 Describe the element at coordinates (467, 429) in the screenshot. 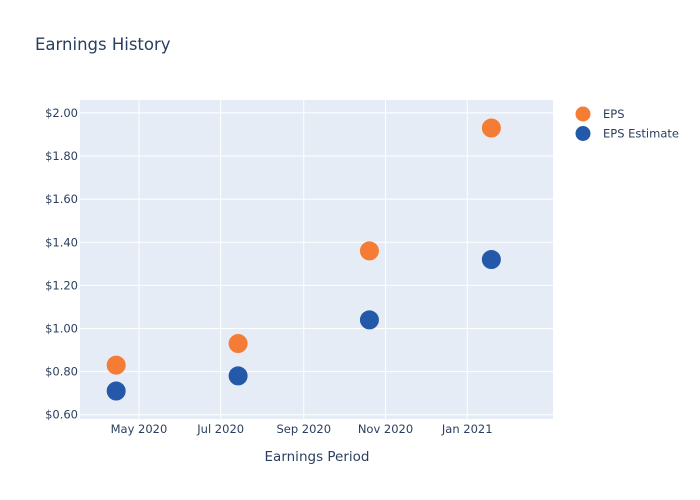

I see `x-tick-label: Jan 2021` at that location.